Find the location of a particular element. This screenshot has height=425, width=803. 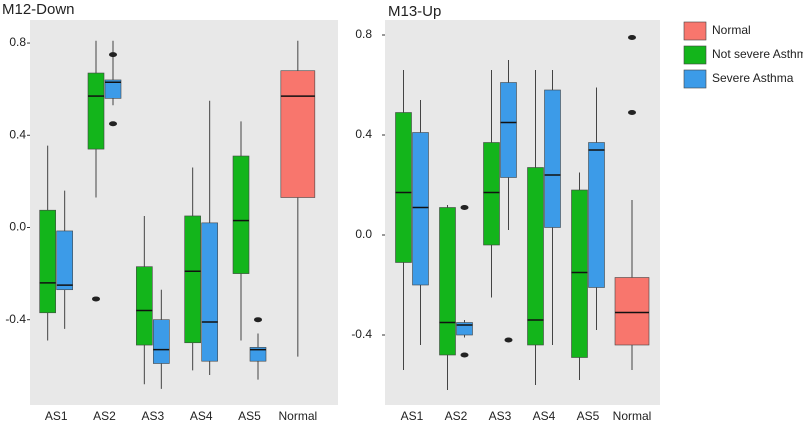

legend-label: Normal is located at coordinates (731, 30).